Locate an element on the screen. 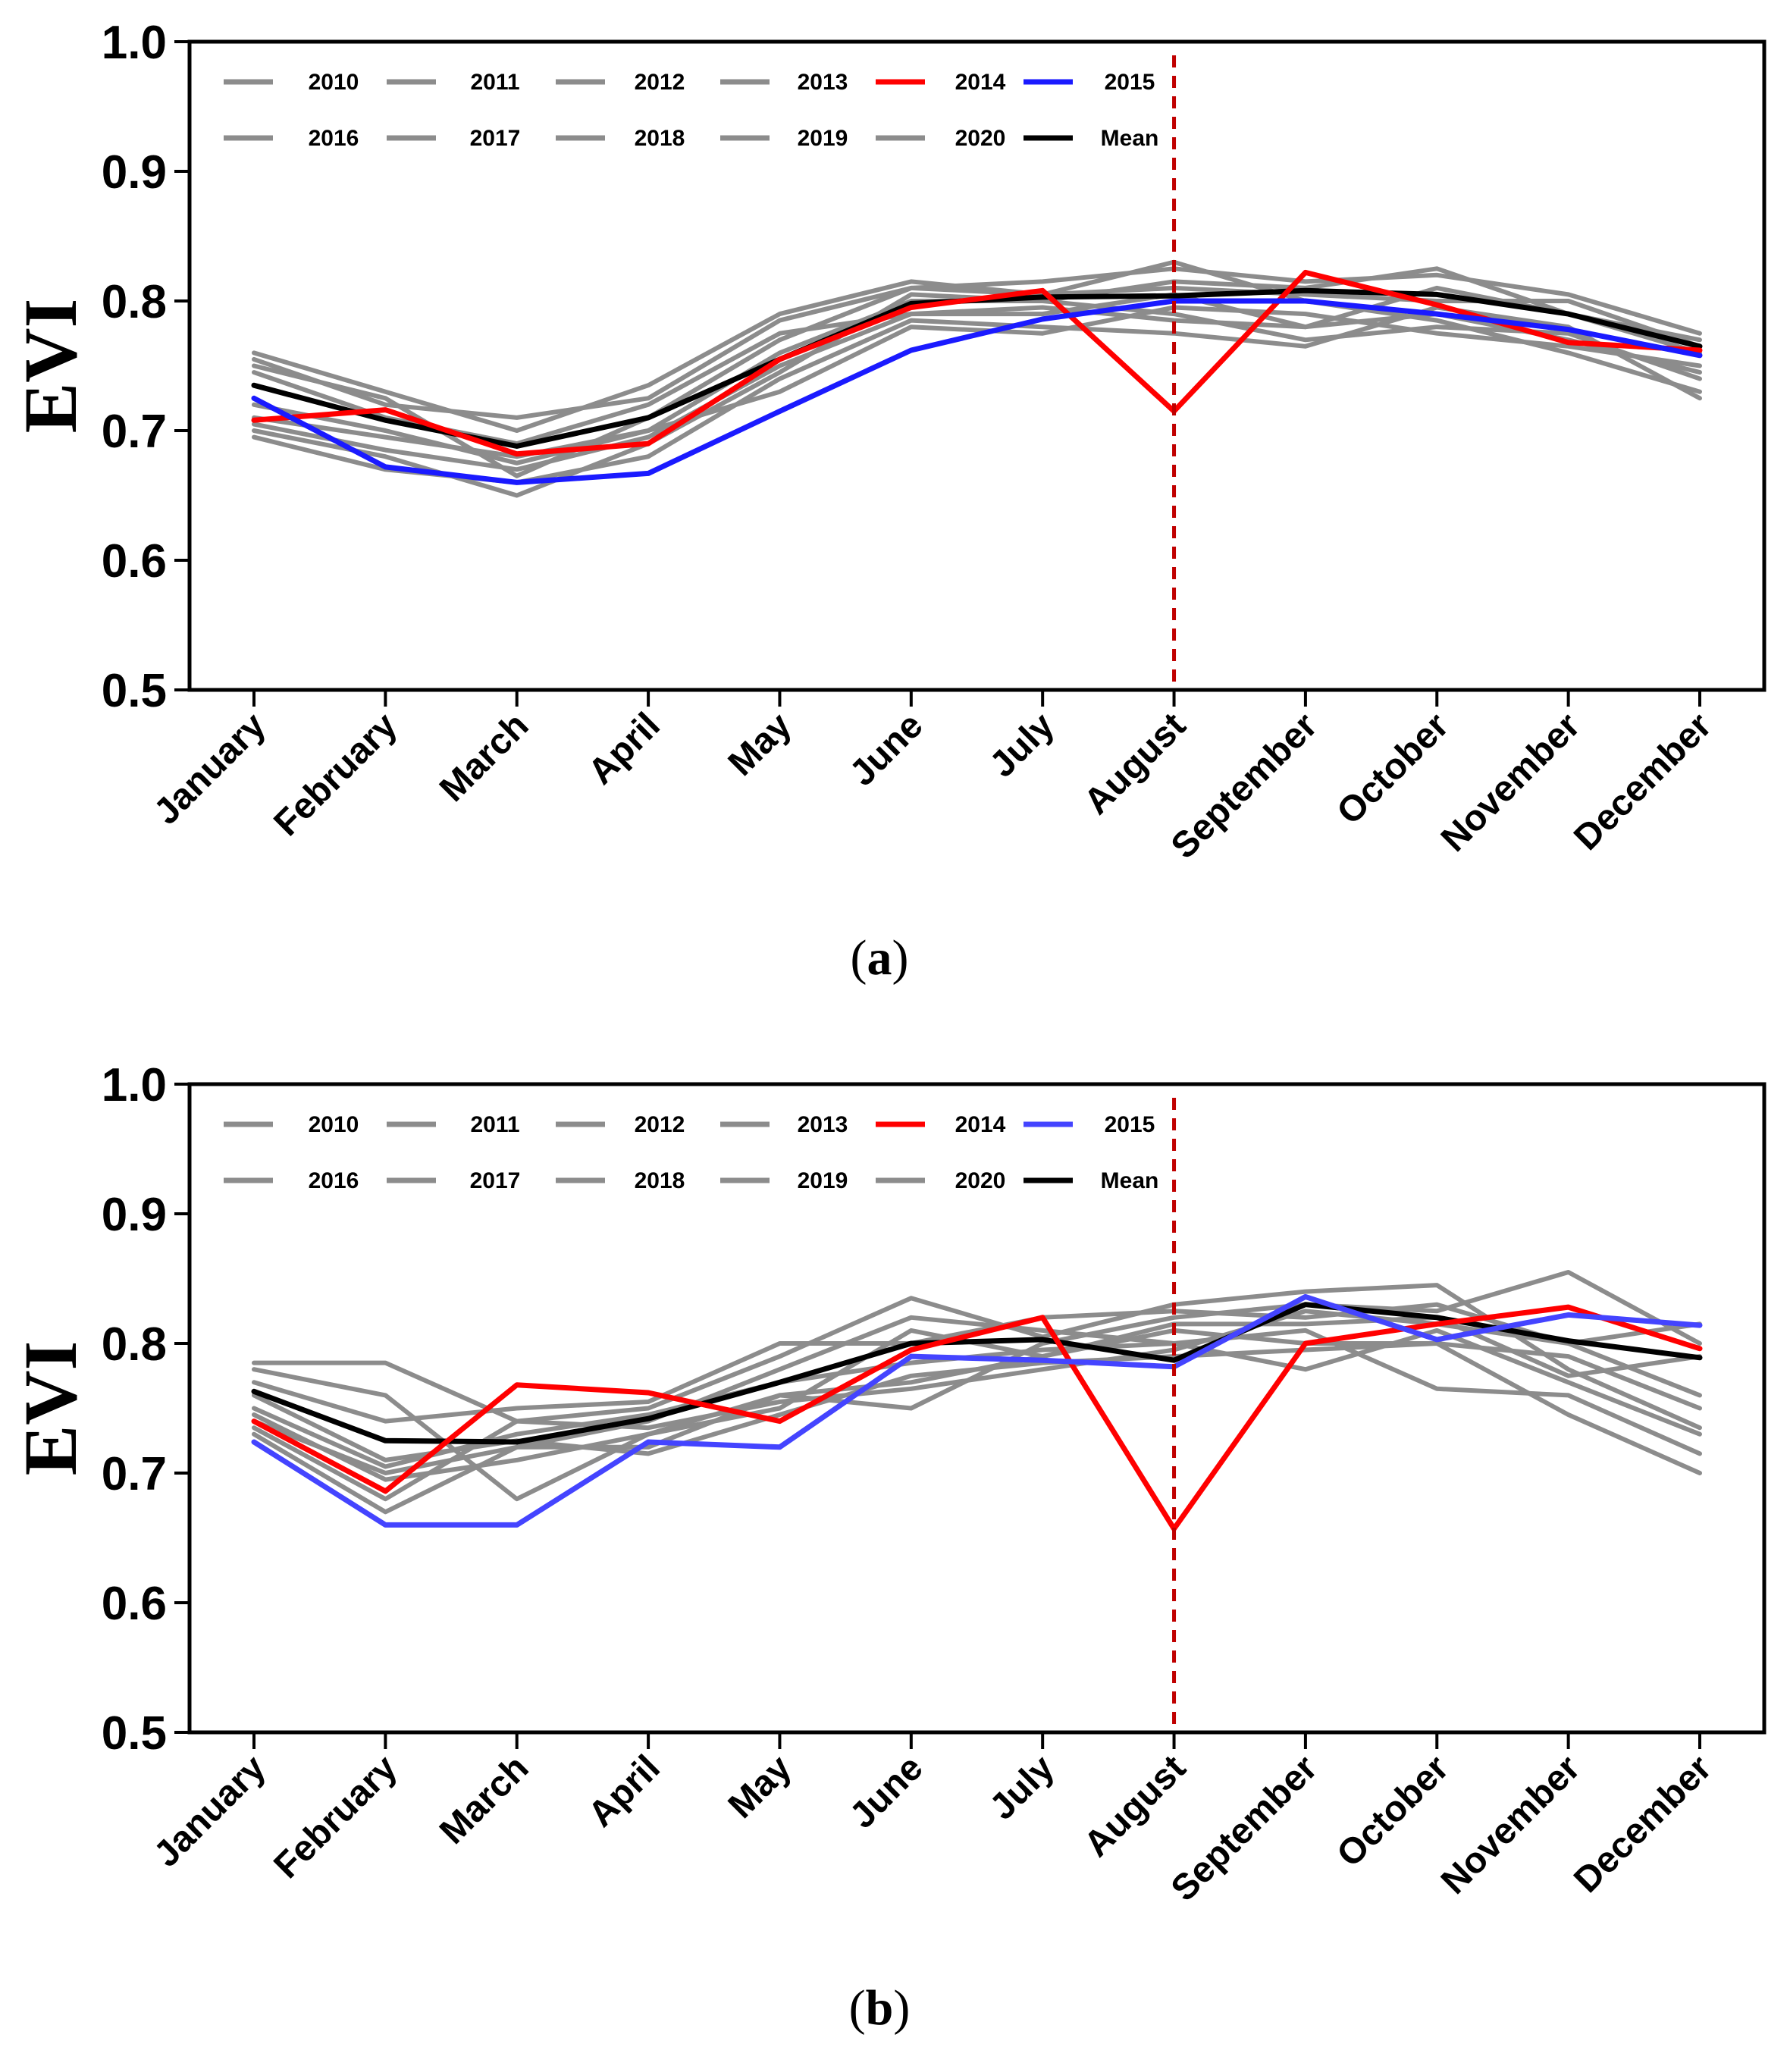 The image size is (1790, 2072). series-line-2019 is located at coordinates (977, 352).